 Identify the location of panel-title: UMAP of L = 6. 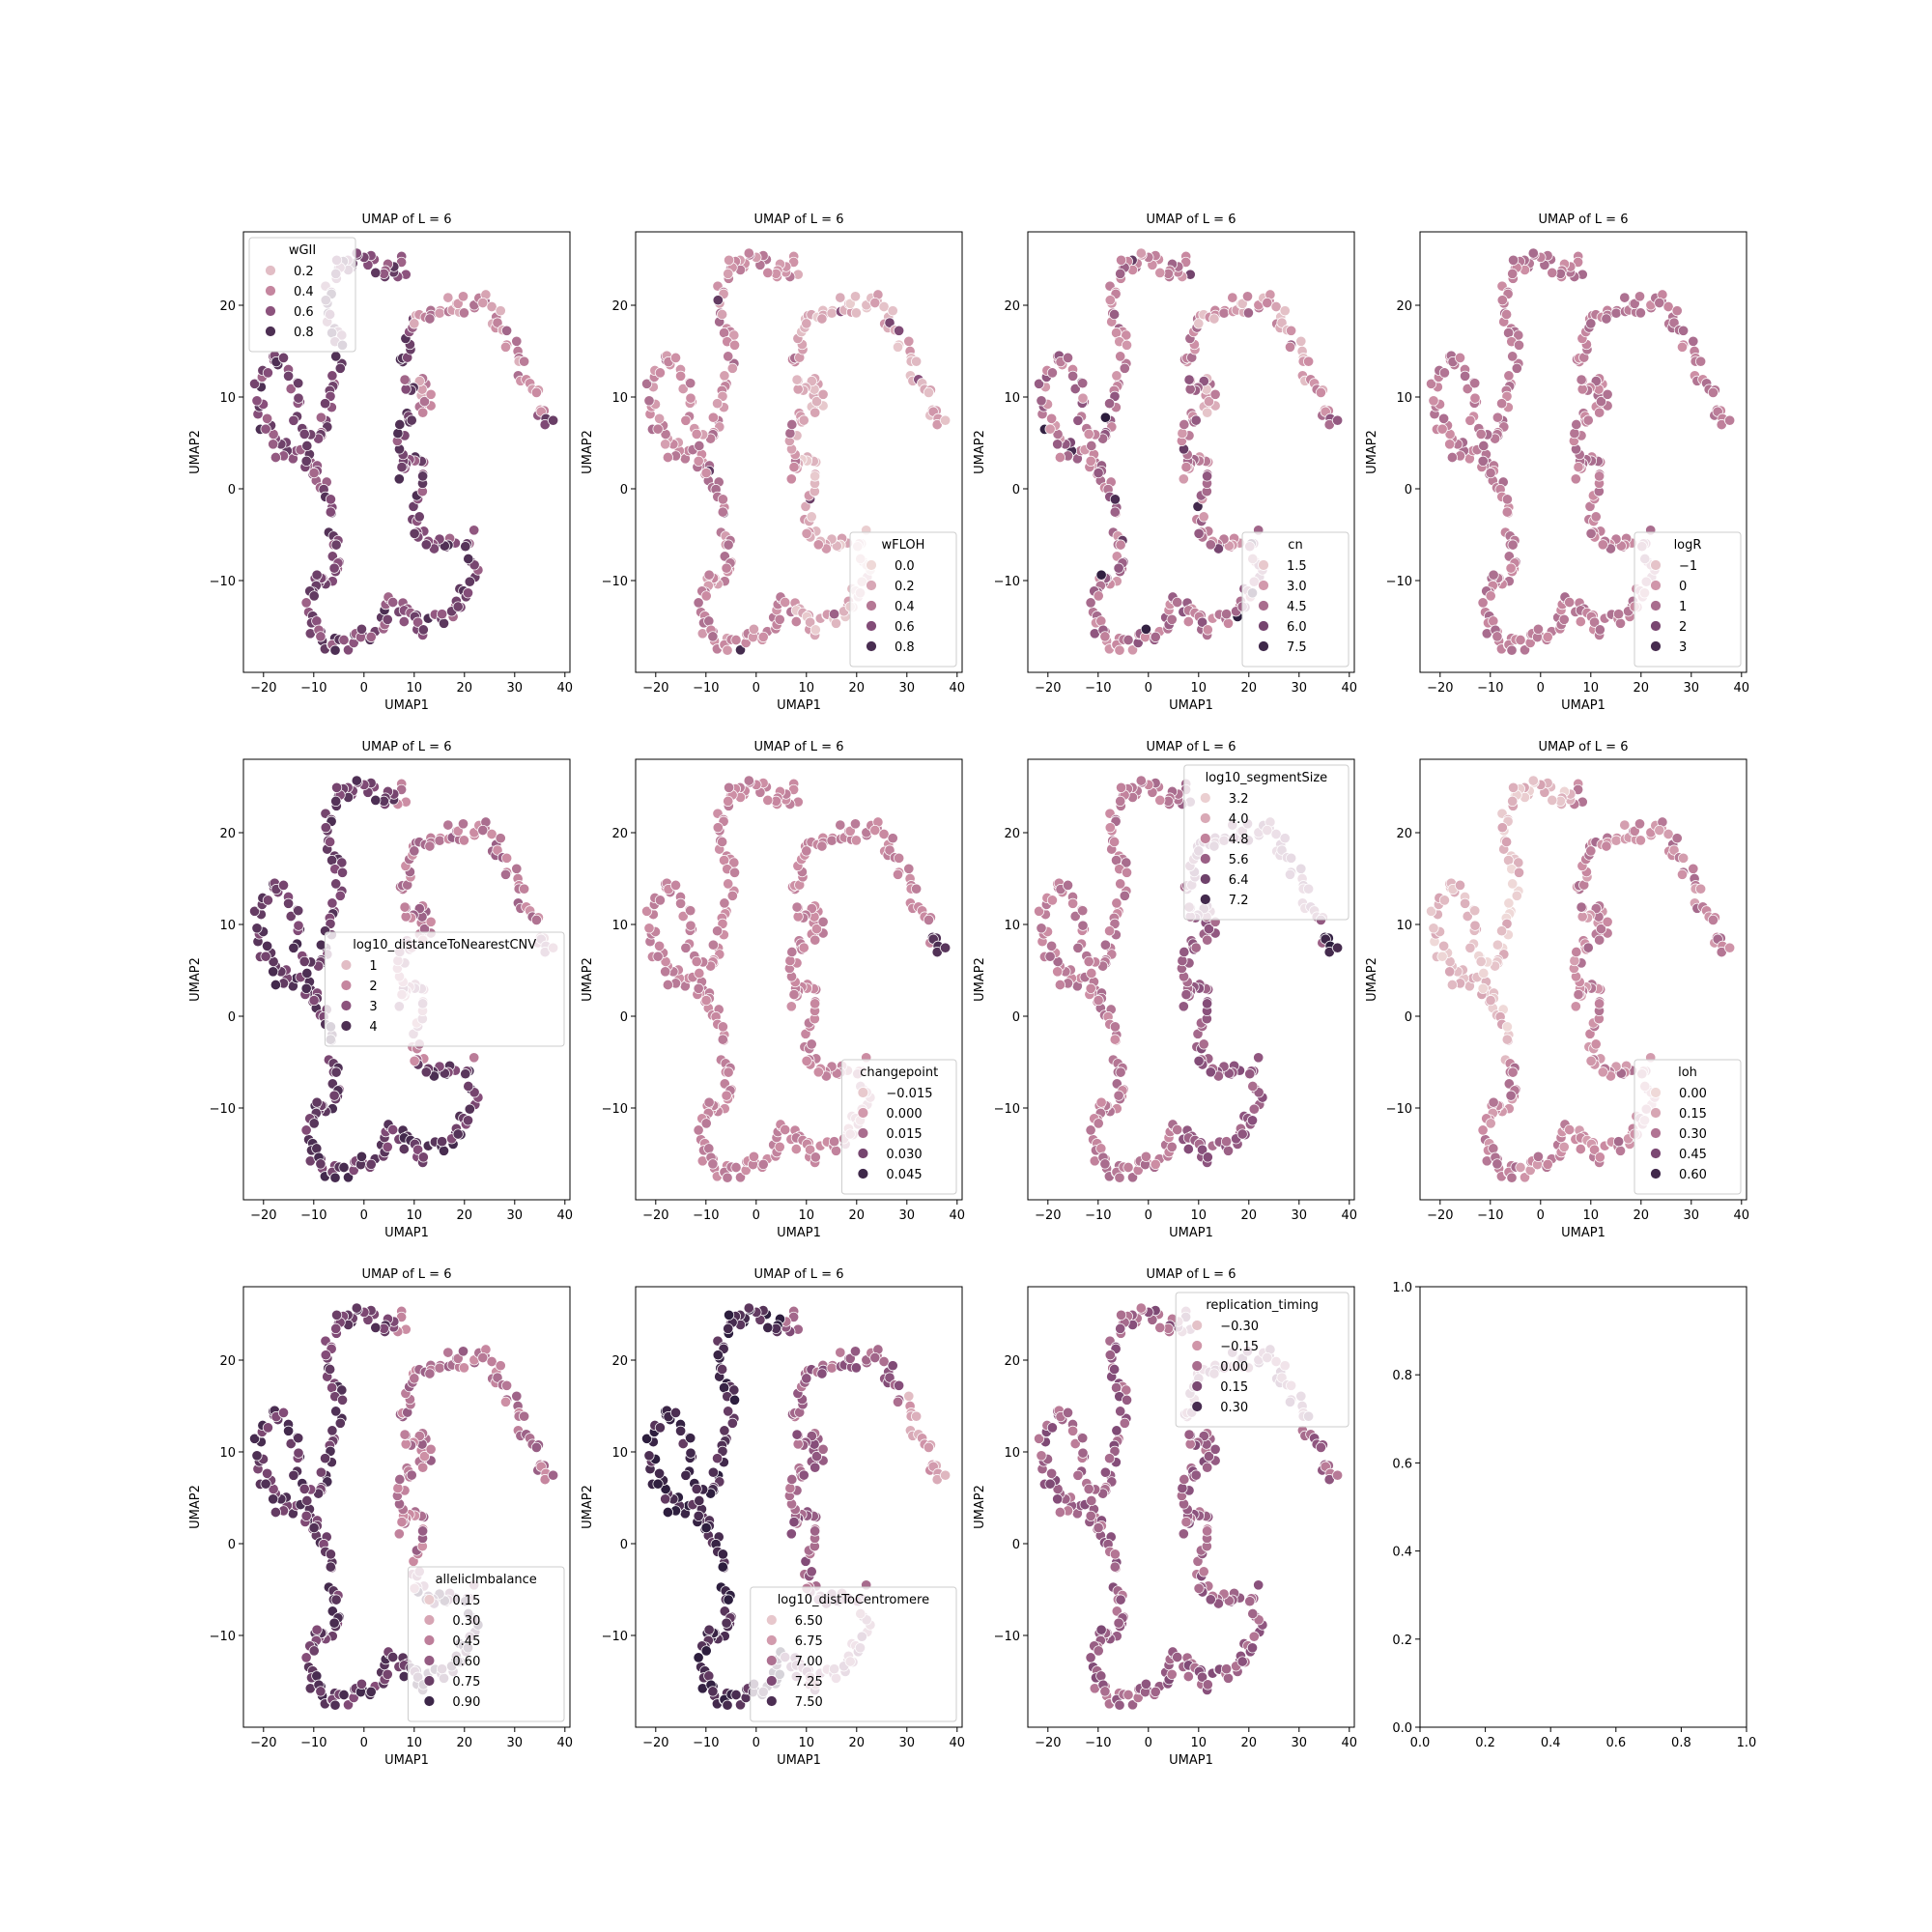
(1191, 1274).